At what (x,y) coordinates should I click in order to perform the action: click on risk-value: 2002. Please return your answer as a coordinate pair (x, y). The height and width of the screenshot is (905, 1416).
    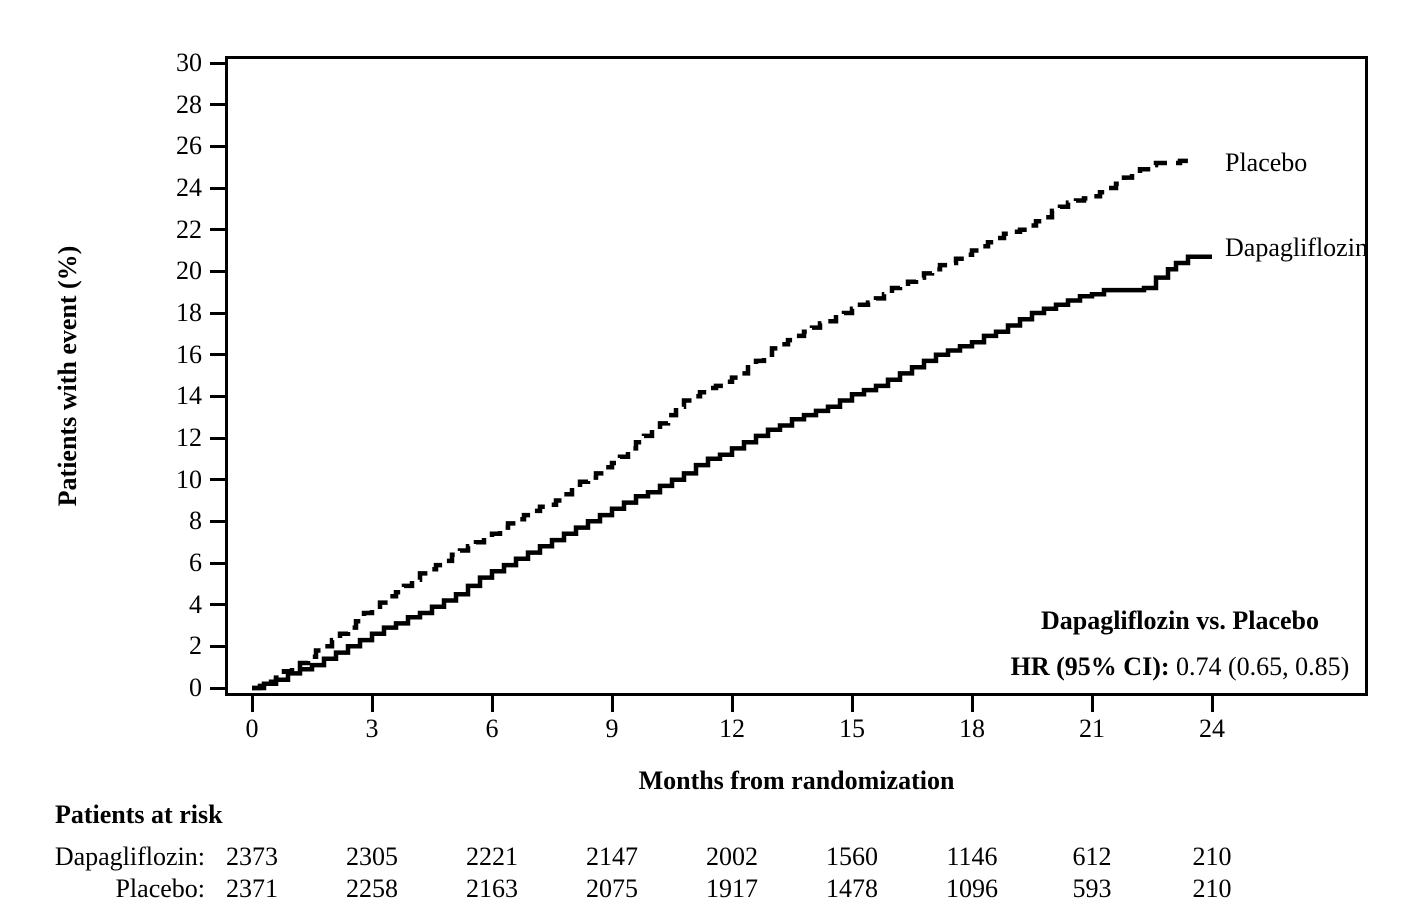
    Looking at the image, I should click on (732, 856).